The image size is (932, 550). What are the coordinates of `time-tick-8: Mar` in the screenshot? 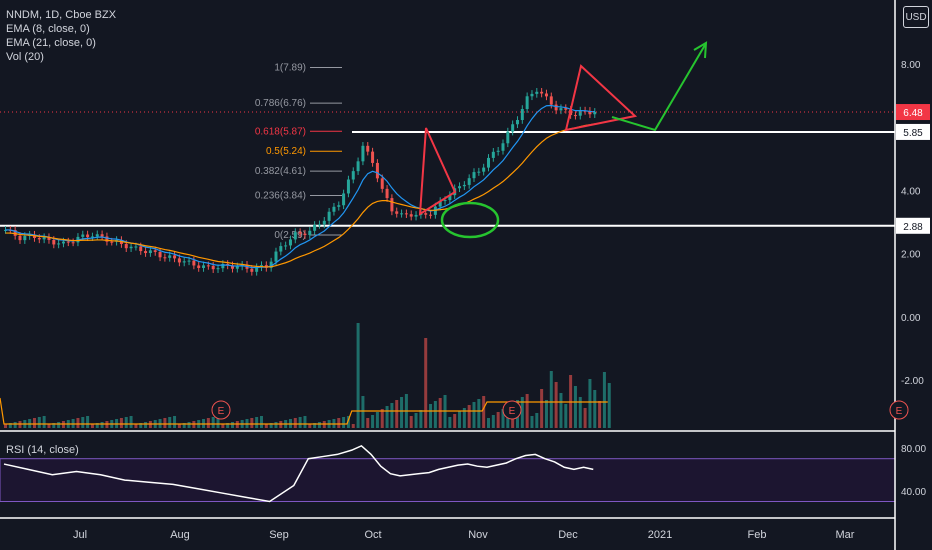 It's located at (845, 535).